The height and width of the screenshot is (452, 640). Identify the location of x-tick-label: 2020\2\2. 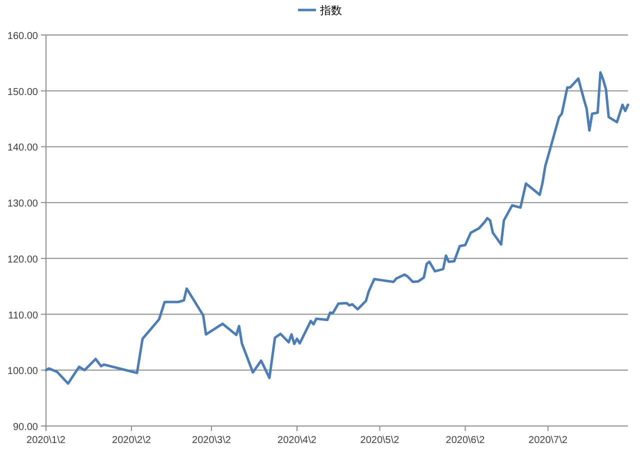
(132, 440).